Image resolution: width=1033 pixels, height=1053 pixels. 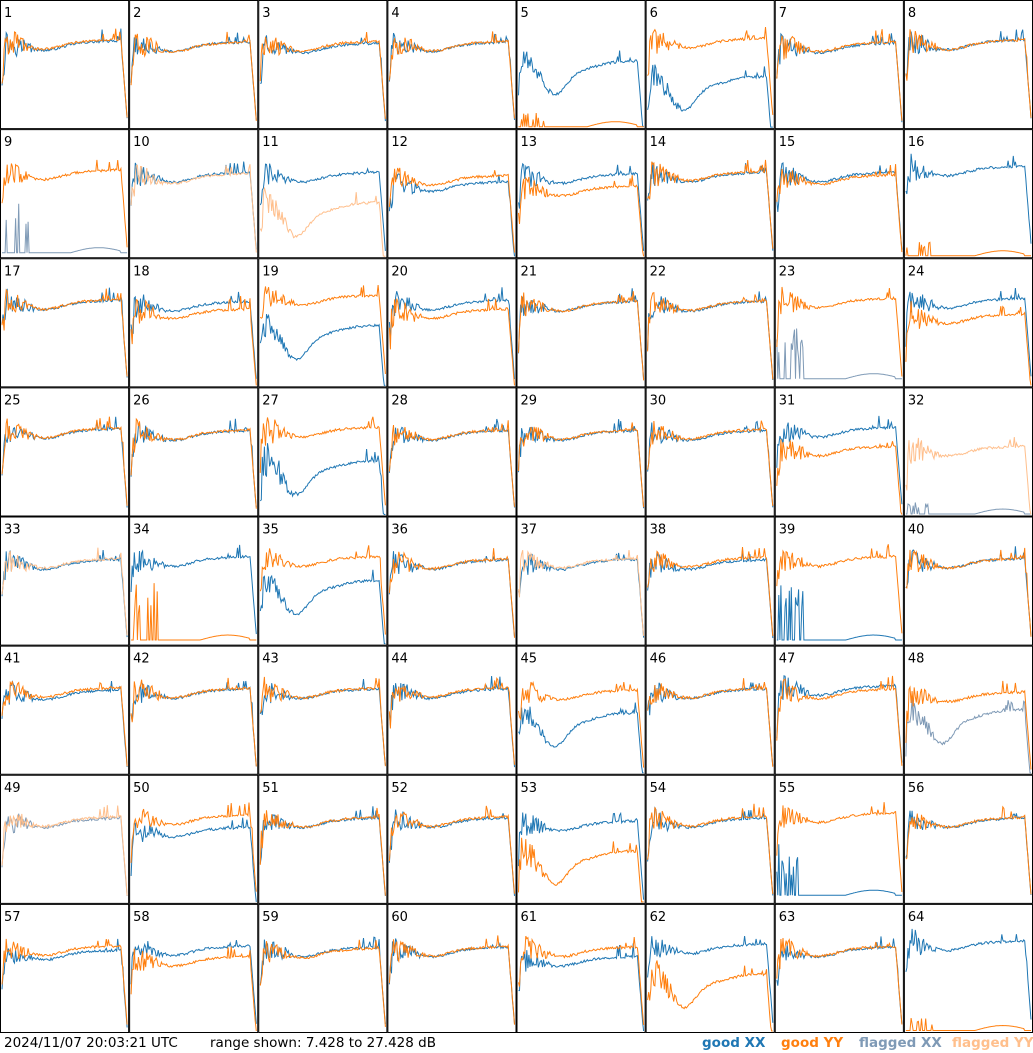 I want to click on panel-label: 40, so click(x=916, y=530).